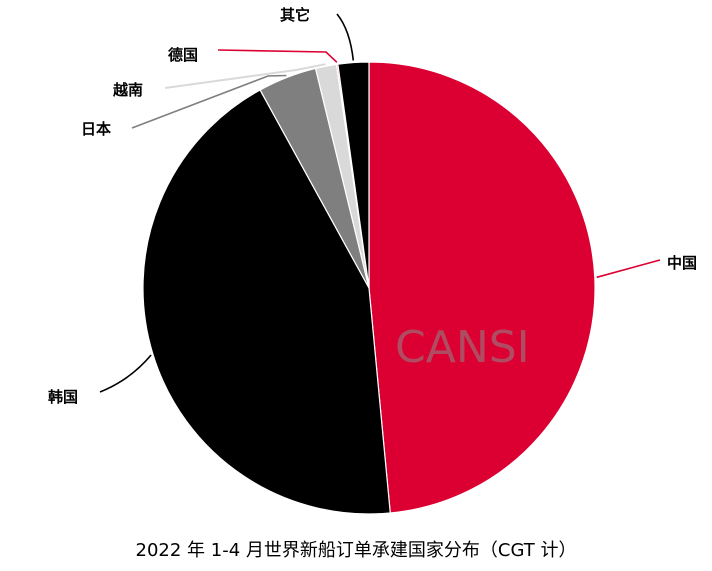 The width and height of the screenshot is (712, 571). What do you see at coordinates (183, 55) in the screenshot?
I see `slice-label-4: 德国` at bounding box center [183, 55].